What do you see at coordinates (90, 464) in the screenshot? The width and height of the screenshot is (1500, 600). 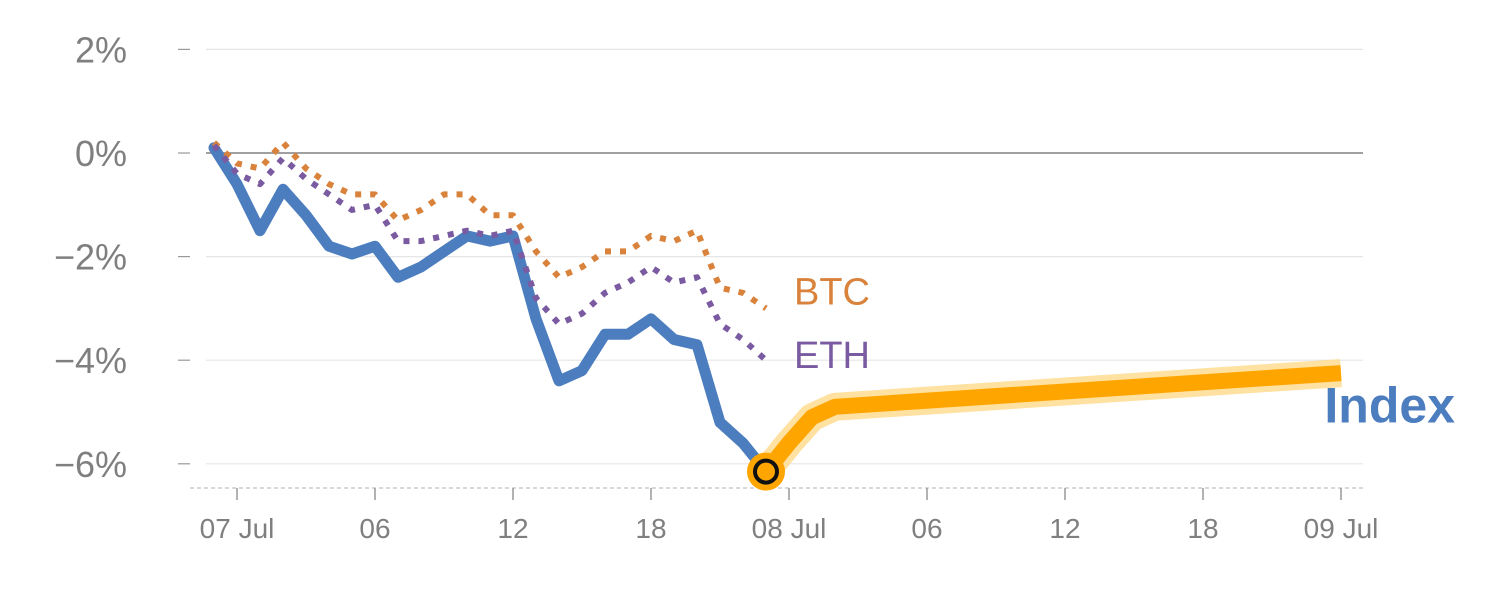 I see `y-tick-label: −6%` at bounding box center [90, 464].